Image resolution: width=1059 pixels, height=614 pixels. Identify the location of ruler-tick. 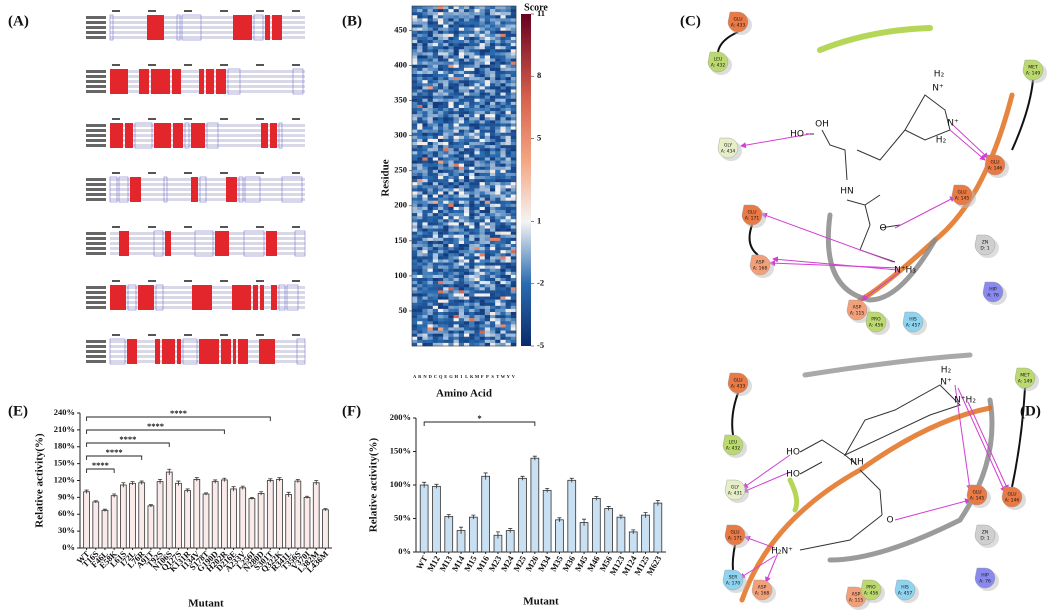
(152, 227).